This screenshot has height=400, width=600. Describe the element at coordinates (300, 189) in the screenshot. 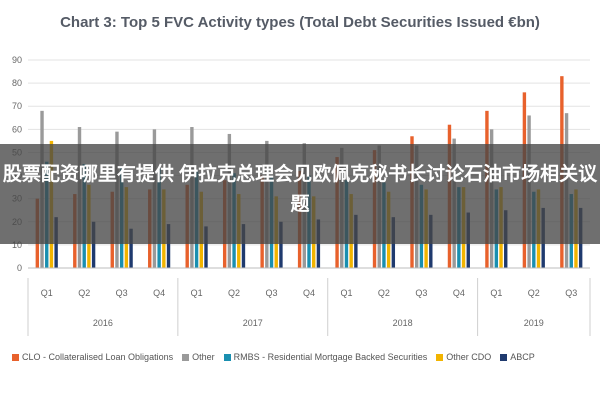

I see `overlay-caption: 股票配资哪里有提供 伊拉克总理会见欧佩克秘书长讨论石油市场相关议题` at that location.